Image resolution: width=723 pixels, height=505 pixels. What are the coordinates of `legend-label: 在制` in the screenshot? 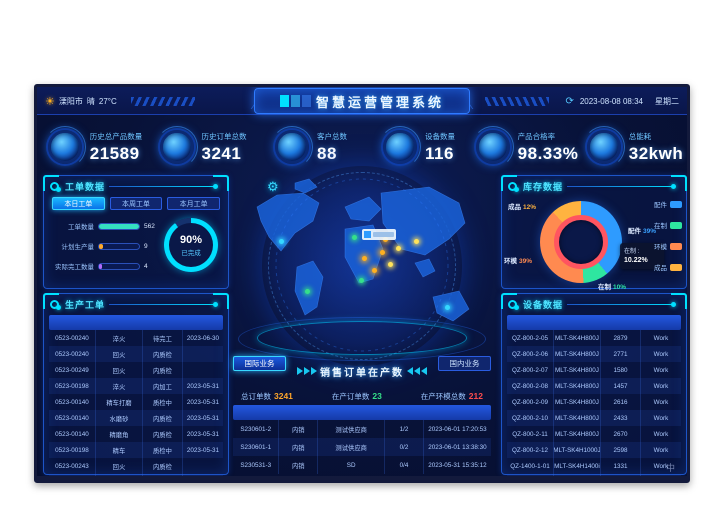 It's located at (660, 226).